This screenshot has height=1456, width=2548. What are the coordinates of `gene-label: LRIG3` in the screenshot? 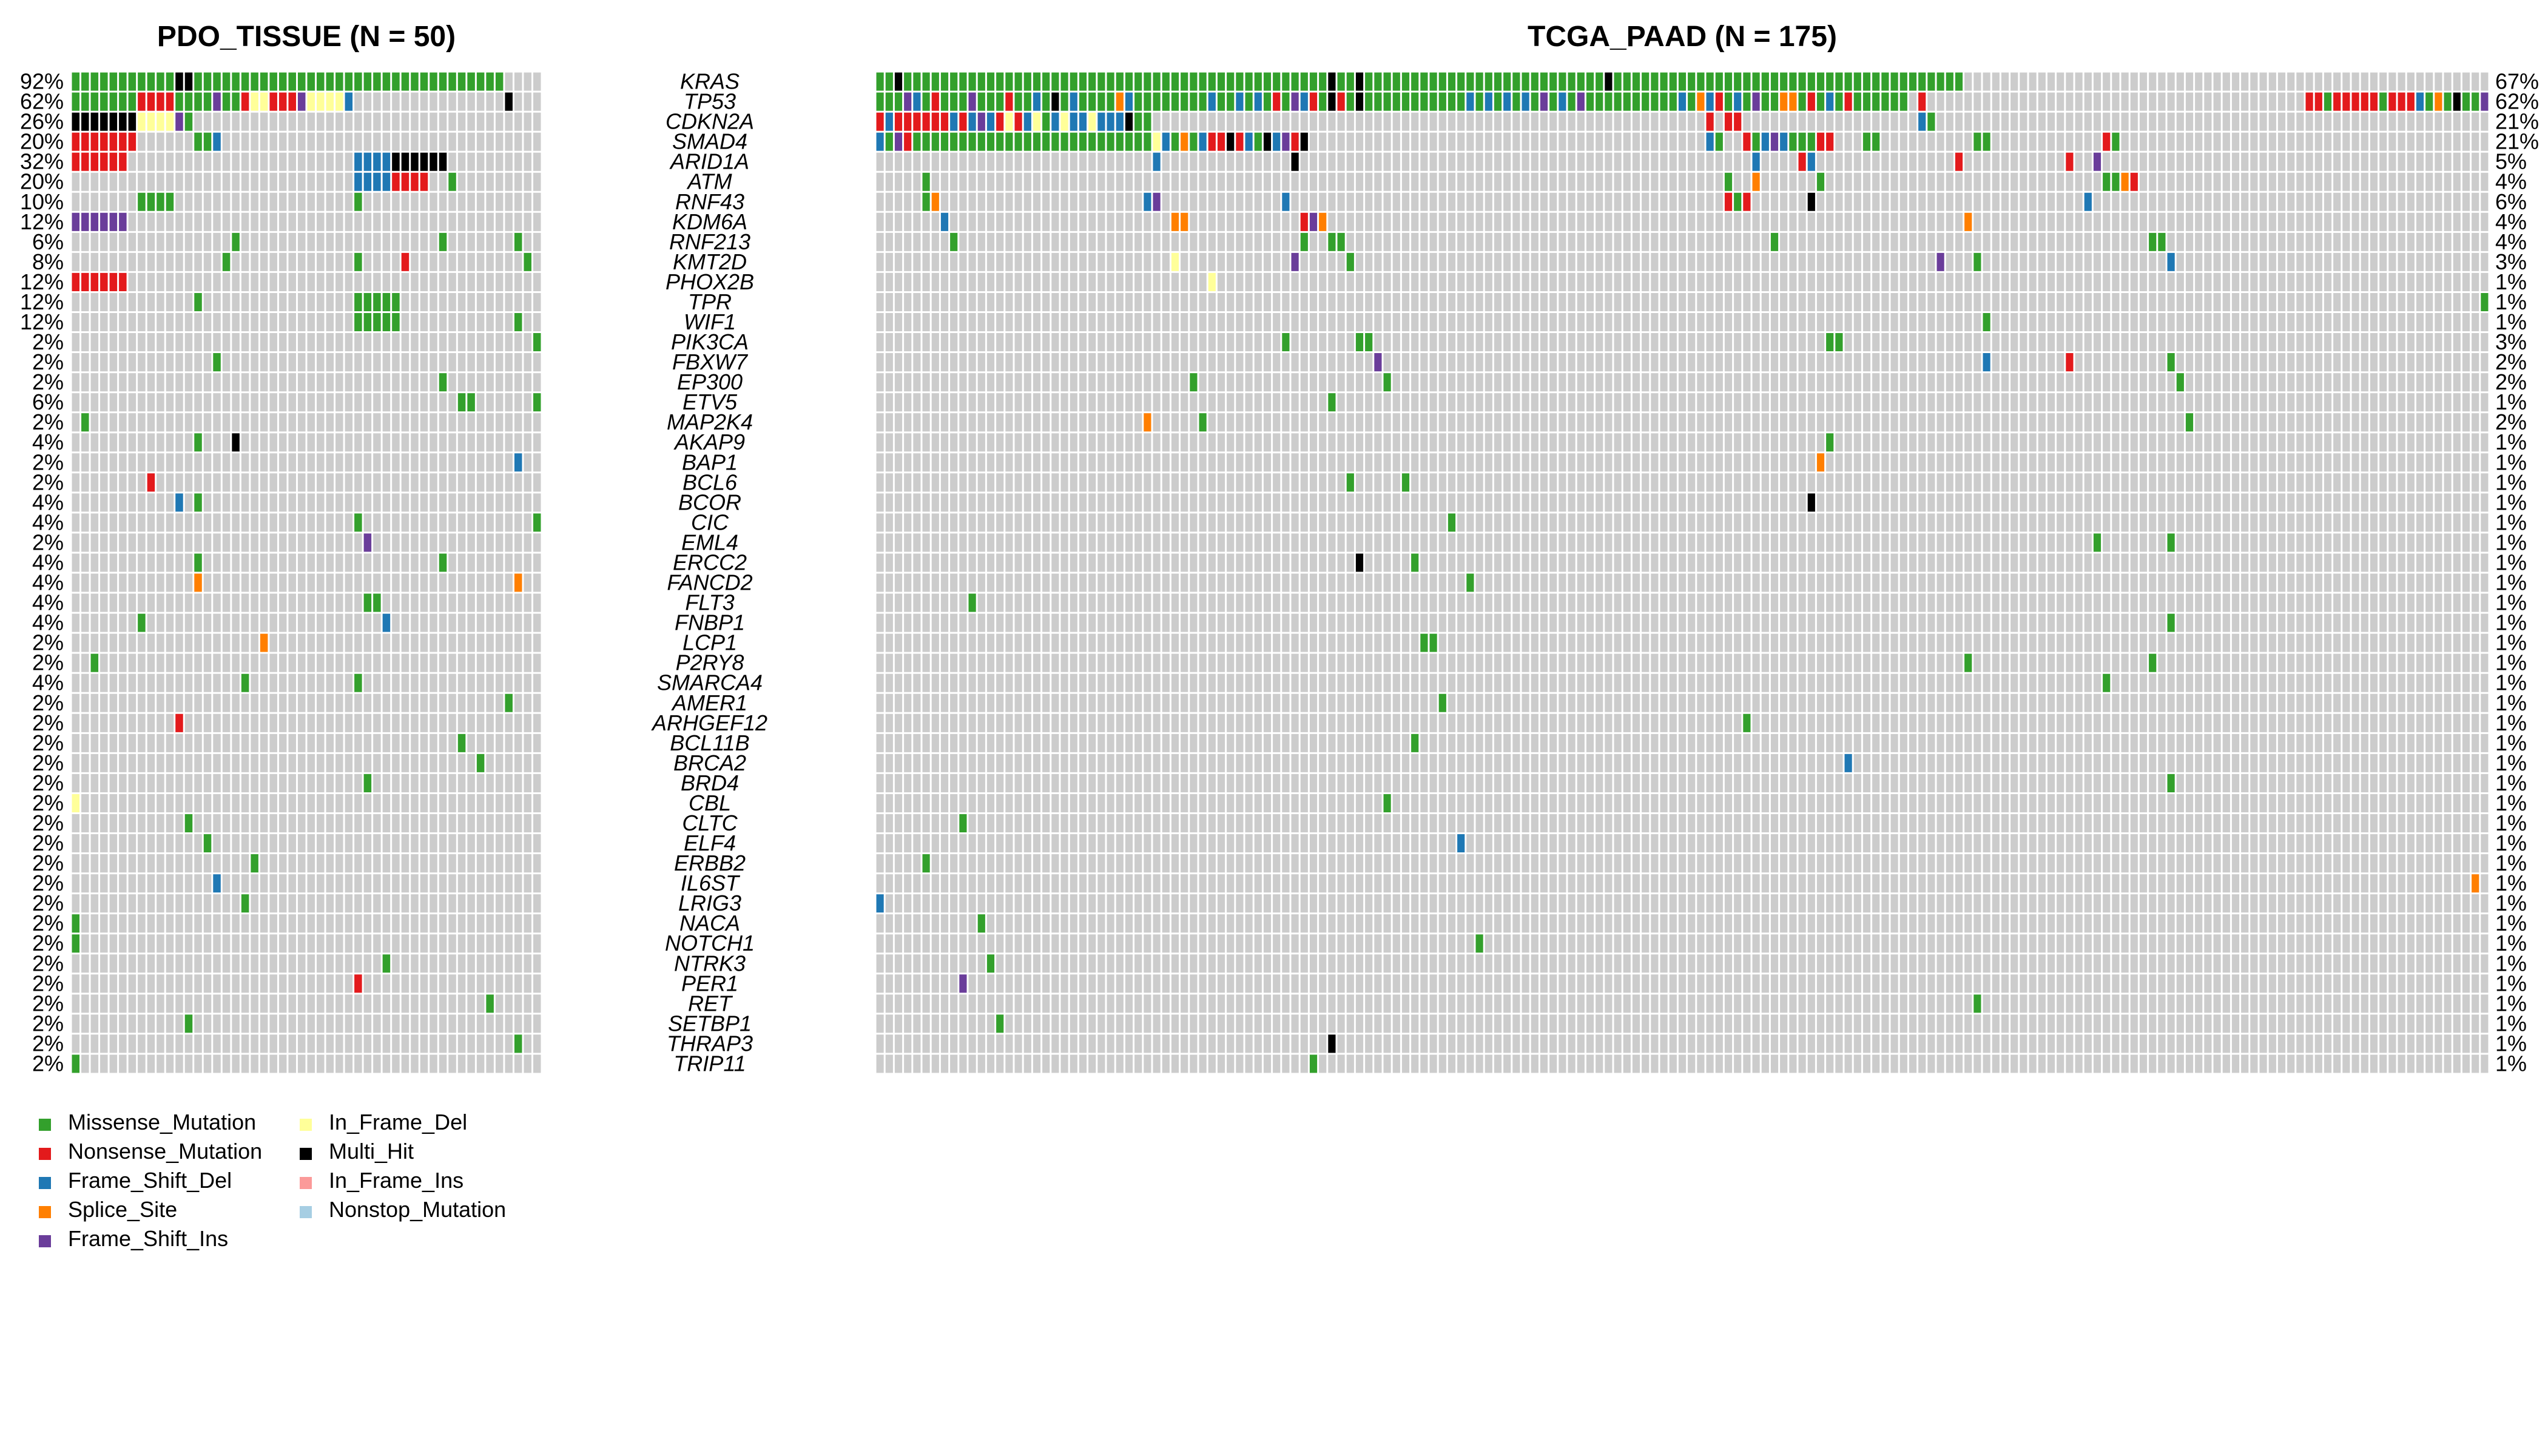 It's located at (709, 903).